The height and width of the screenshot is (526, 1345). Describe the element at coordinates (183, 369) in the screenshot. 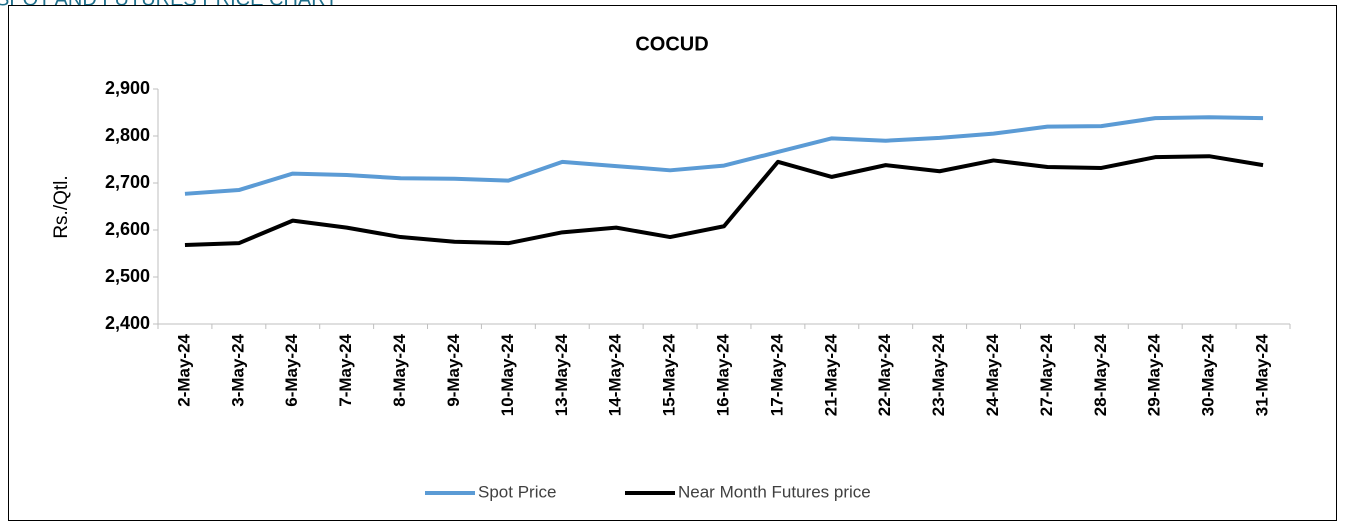

I see `x-tick-label: 2-May-24` at that location.